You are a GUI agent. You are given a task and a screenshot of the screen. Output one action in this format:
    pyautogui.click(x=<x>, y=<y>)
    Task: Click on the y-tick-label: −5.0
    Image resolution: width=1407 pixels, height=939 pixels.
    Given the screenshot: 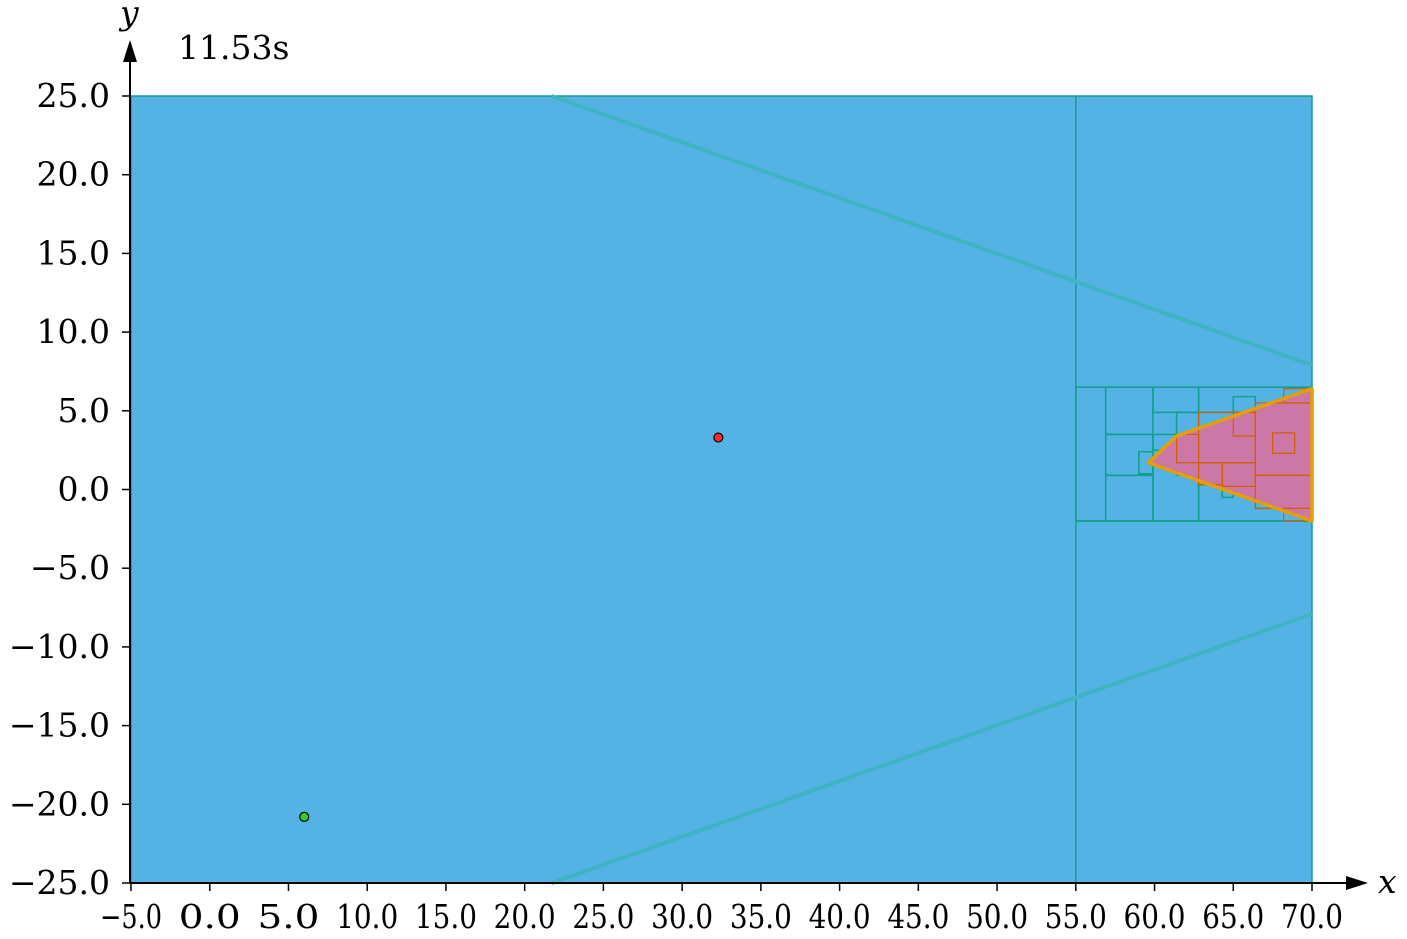 What is the action you would take?
    pyautogui.click(x=70, y=567)
    